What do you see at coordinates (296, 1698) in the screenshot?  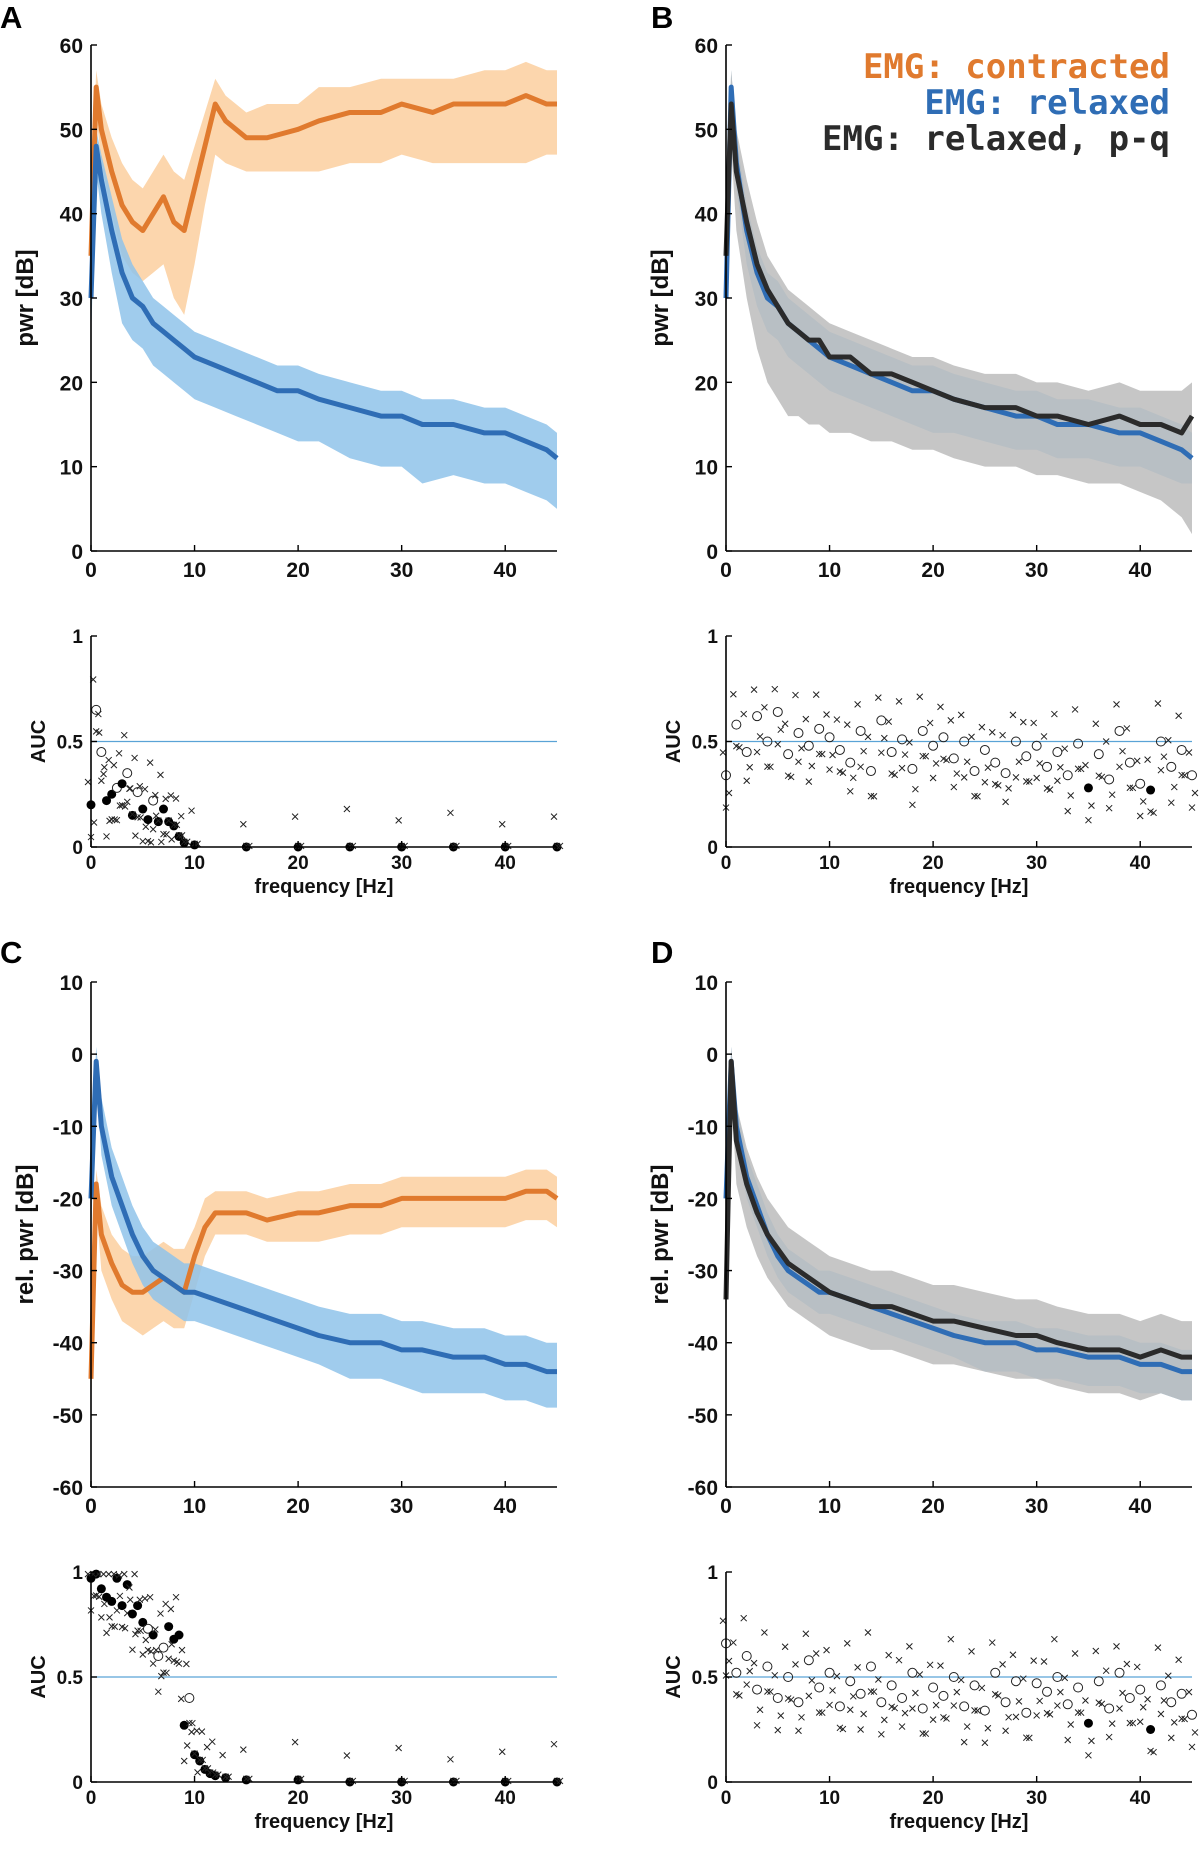 I see `panel-c2-auc: 0 10 20 30 40 0 0.5 1 AUC frequency [Hz]` at bounding box center [296, 1698].